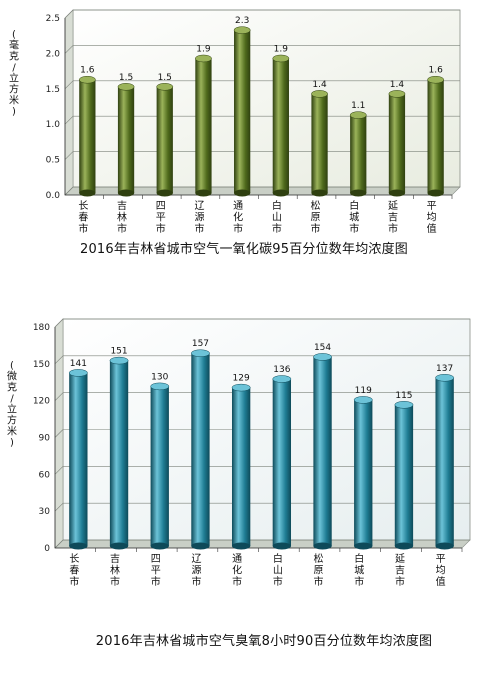 This screenshot has height=692, width=488. Describe the element at coordinates (53, 161) in the screenshot. I see `y-tick-label: 0.5` at that location.